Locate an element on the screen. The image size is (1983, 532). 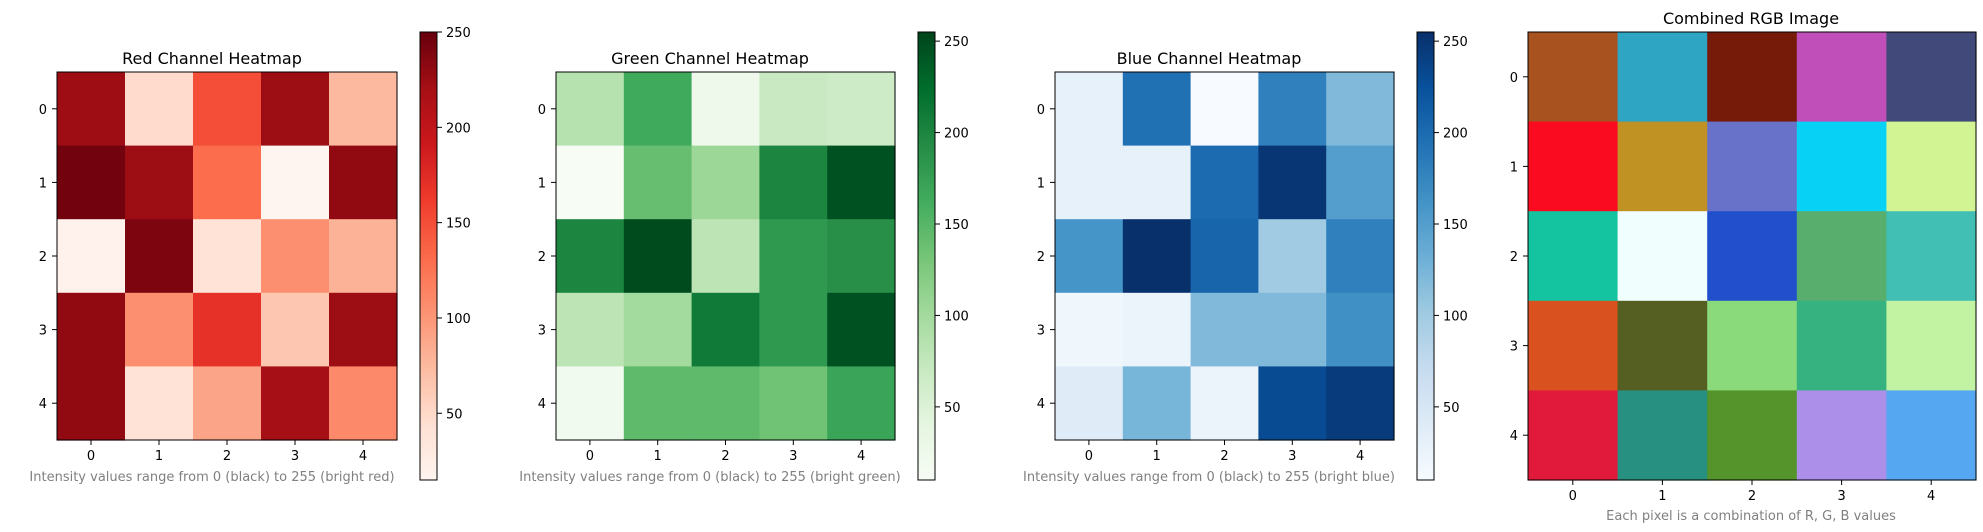
rgb-x-tick-label-1: 1 is located at coordinates (1662, 496).